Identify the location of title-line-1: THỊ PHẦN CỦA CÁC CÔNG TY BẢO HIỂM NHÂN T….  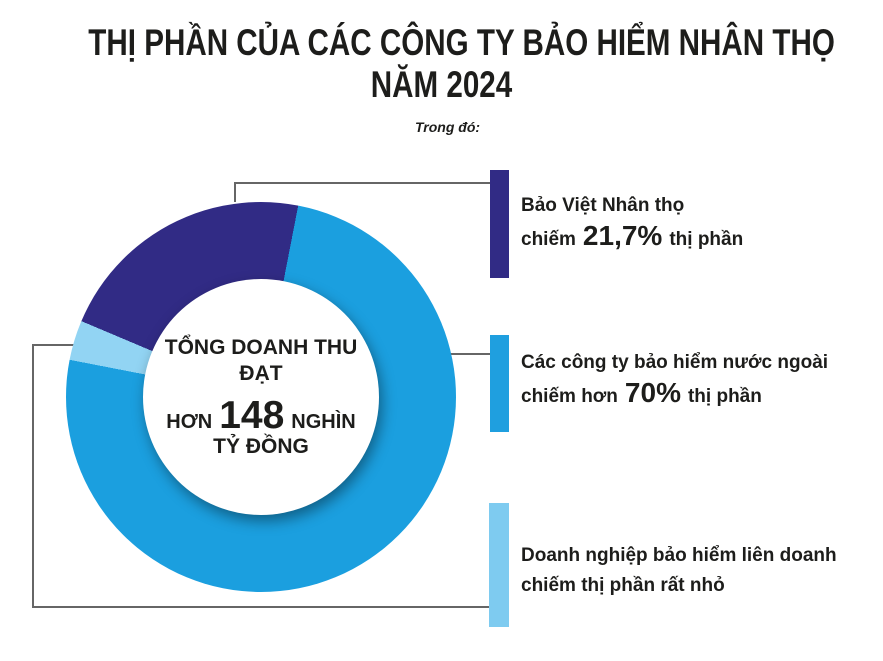
(461, 42).